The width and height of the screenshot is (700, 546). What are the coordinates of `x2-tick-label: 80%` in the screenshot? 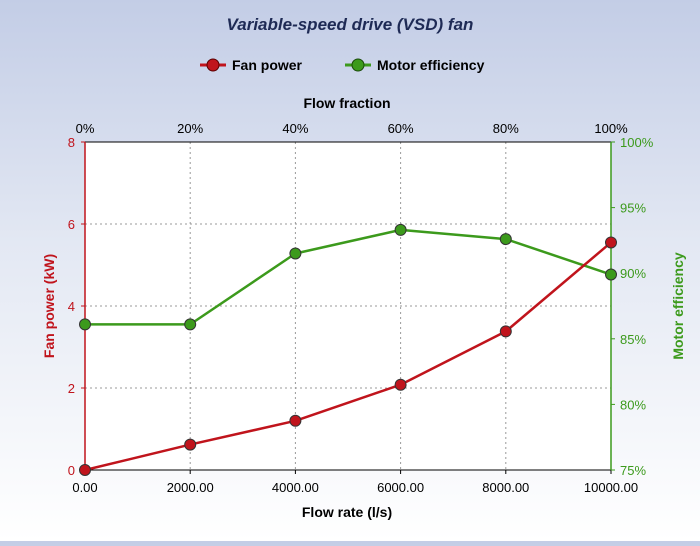 It's located at (506, 128).